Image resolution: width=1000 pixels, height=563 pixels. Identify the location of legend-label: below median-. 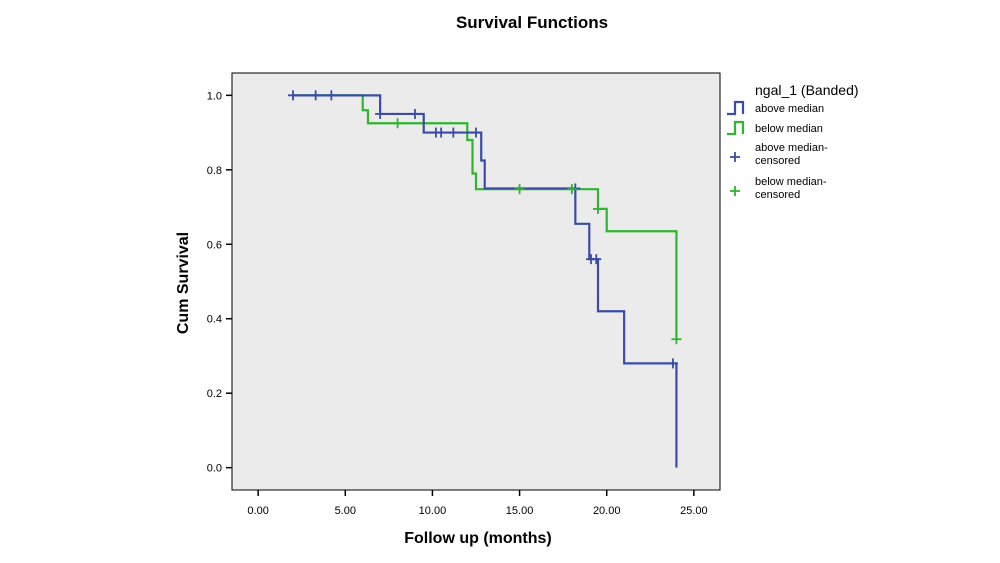
(791, 182).